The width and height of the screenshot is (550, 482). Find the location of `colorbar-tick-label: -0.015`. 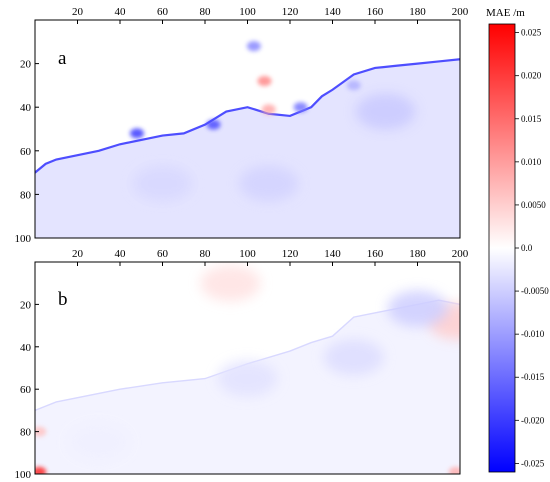

colorbar-tick-label: -0.015 is located at coordinates (533, 377).